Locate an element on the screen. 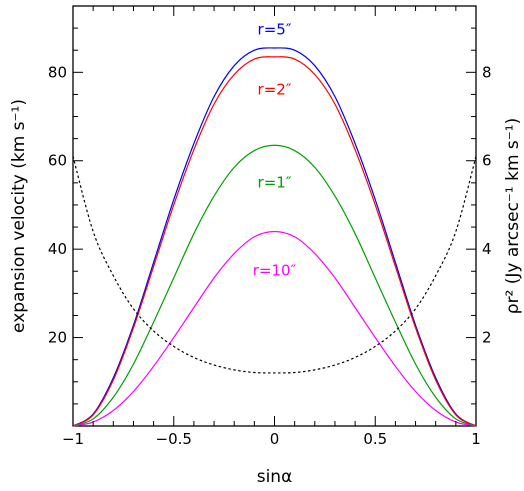 This screenshot has width=524, height=491. curve-label-4: r=10″ is located at coordinates (275, 271).